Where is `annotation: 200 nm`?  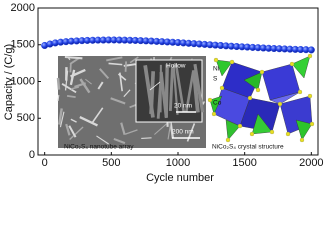 annotation: 200 nm is located at coordinates (183, 132).